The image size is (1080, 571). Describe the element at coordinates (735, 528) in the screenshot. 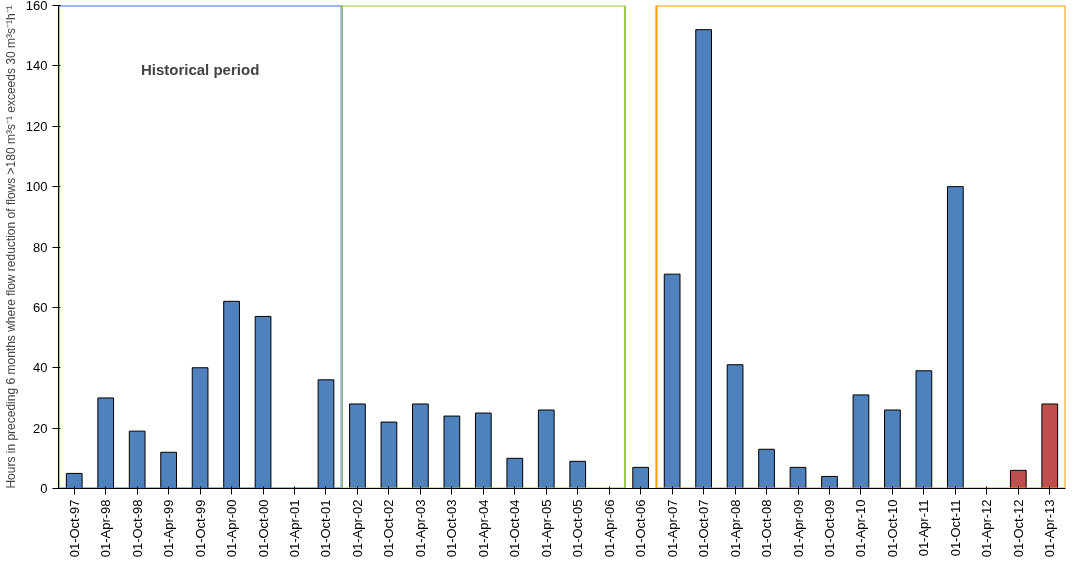

I see `x-tick-label: 01-Apr-08` at that location.